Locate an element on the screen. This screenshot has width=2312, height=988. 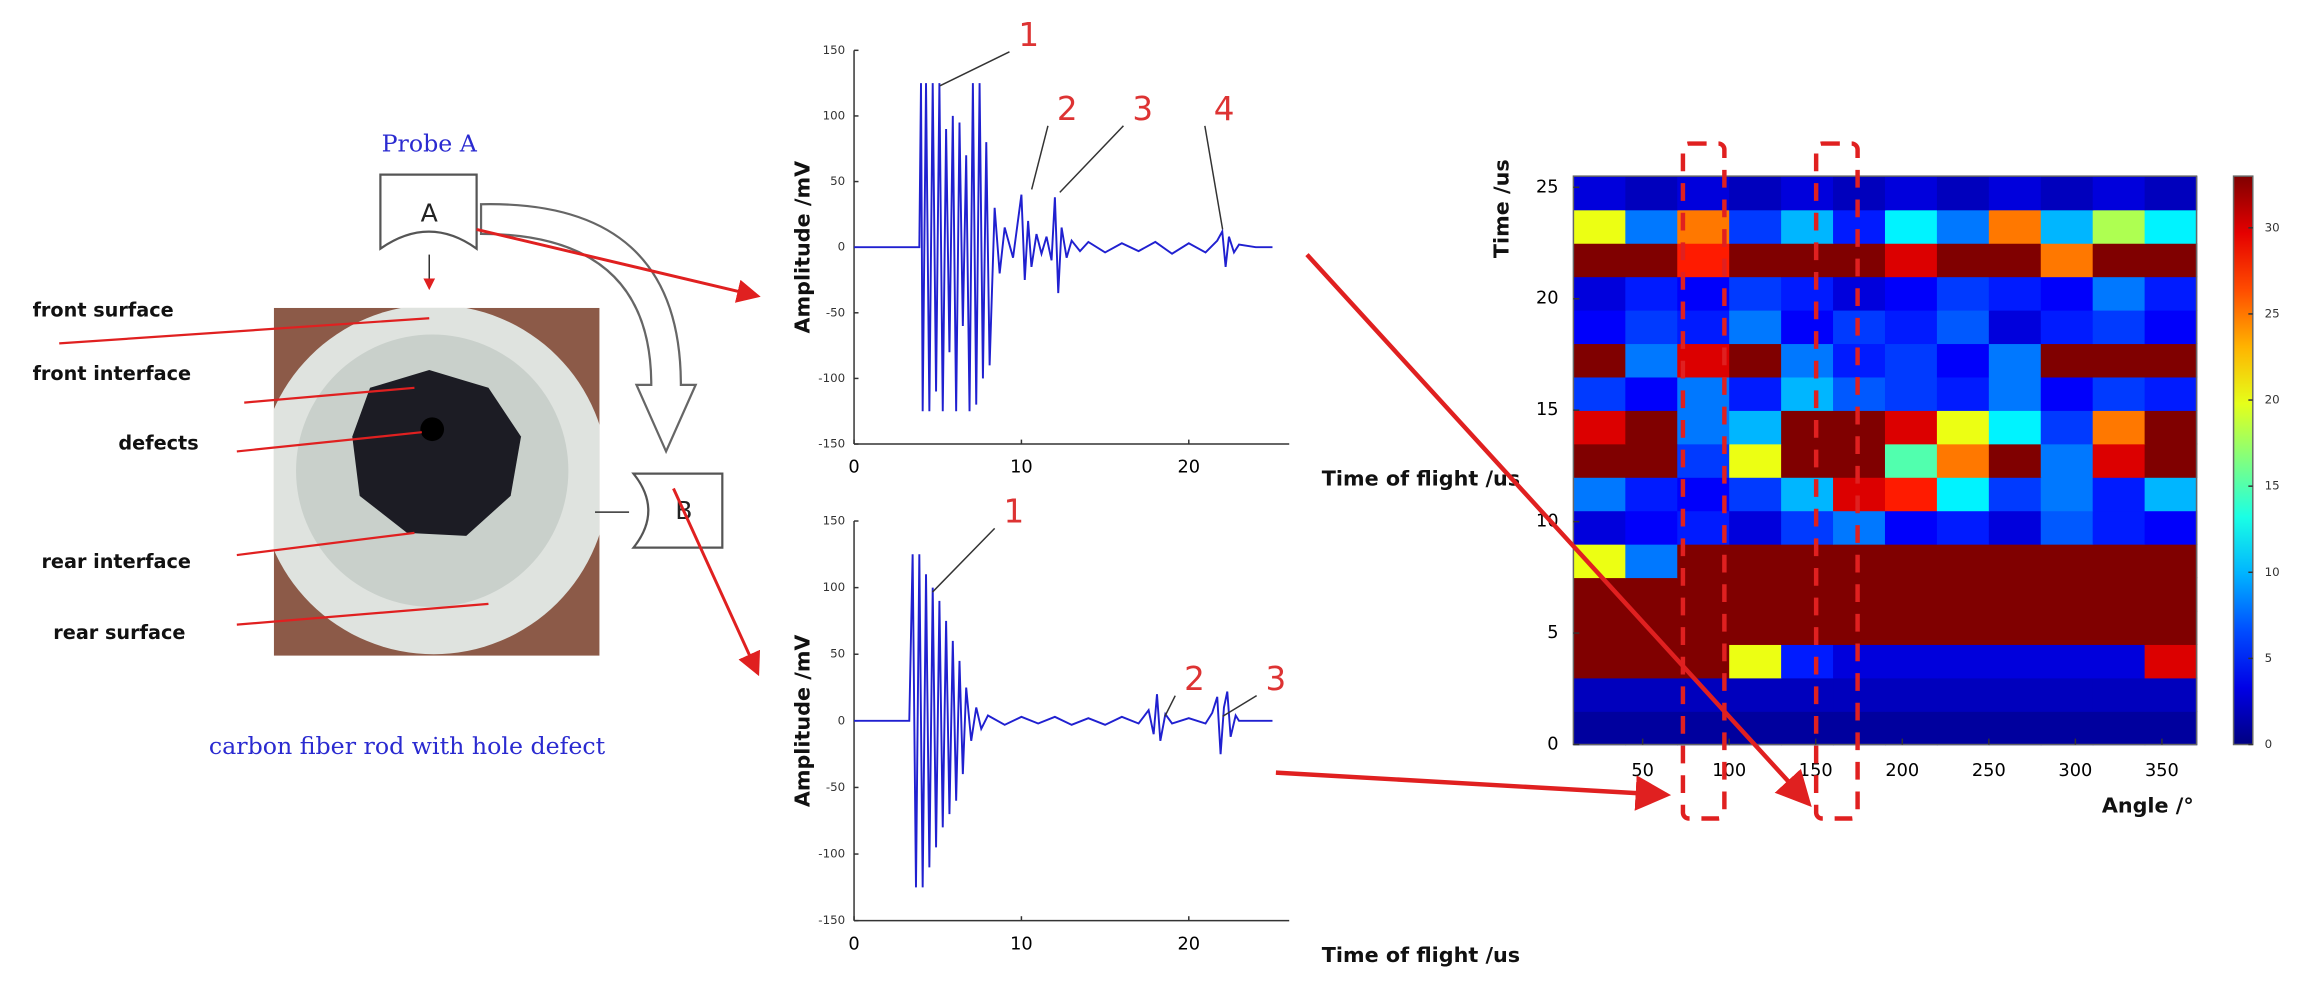
x-tick-label: 350 is located at coordinates (2162, 771).